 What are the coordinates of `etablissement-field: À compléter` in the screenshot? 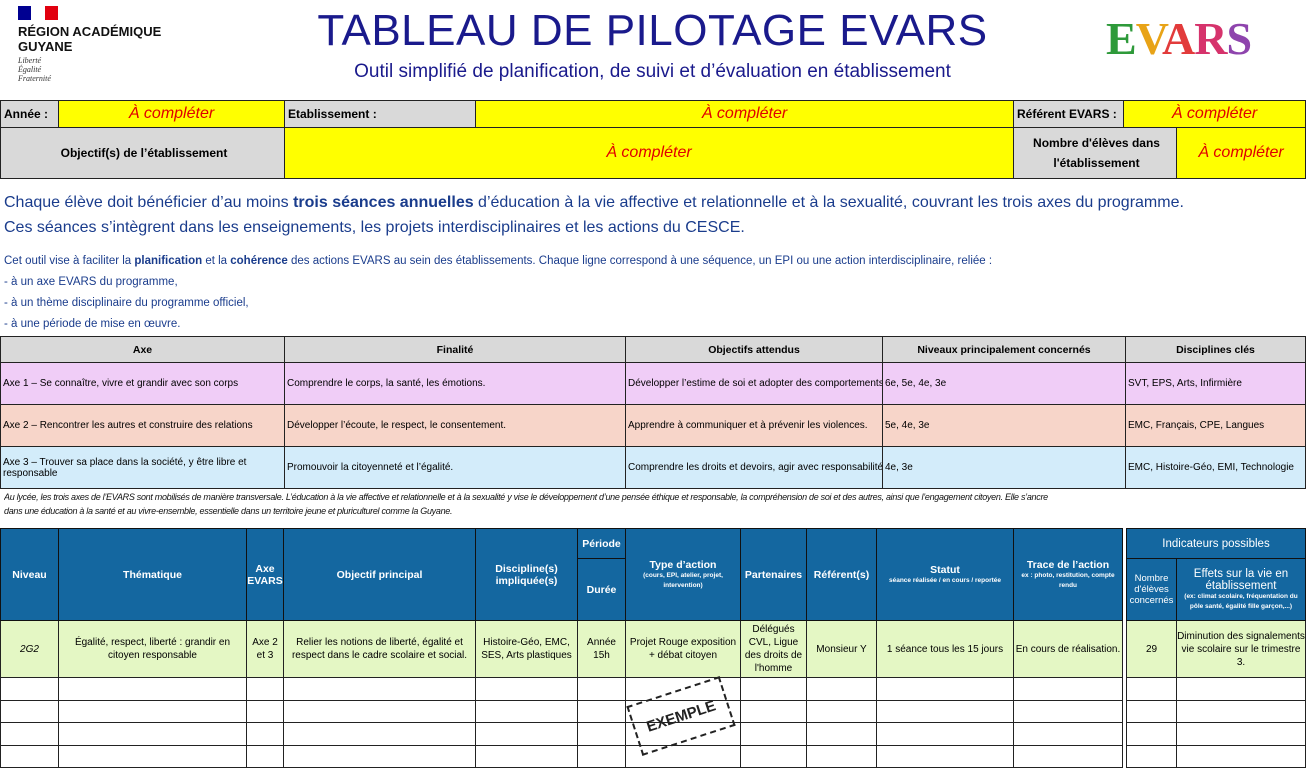 It's located at (744, 114).